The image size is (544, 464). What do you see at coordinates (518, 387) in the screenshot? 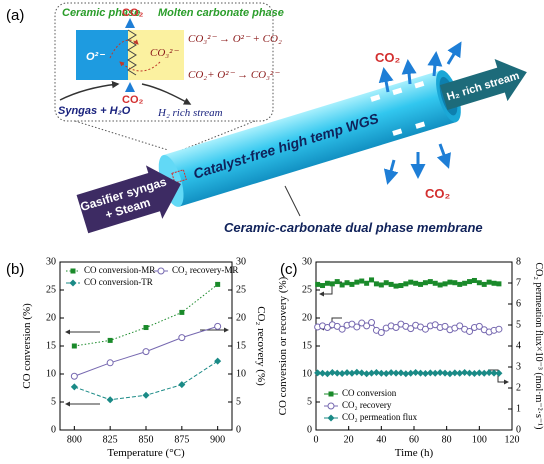
I see `y2-tick-label: 2` at bounding box center [518, 387].